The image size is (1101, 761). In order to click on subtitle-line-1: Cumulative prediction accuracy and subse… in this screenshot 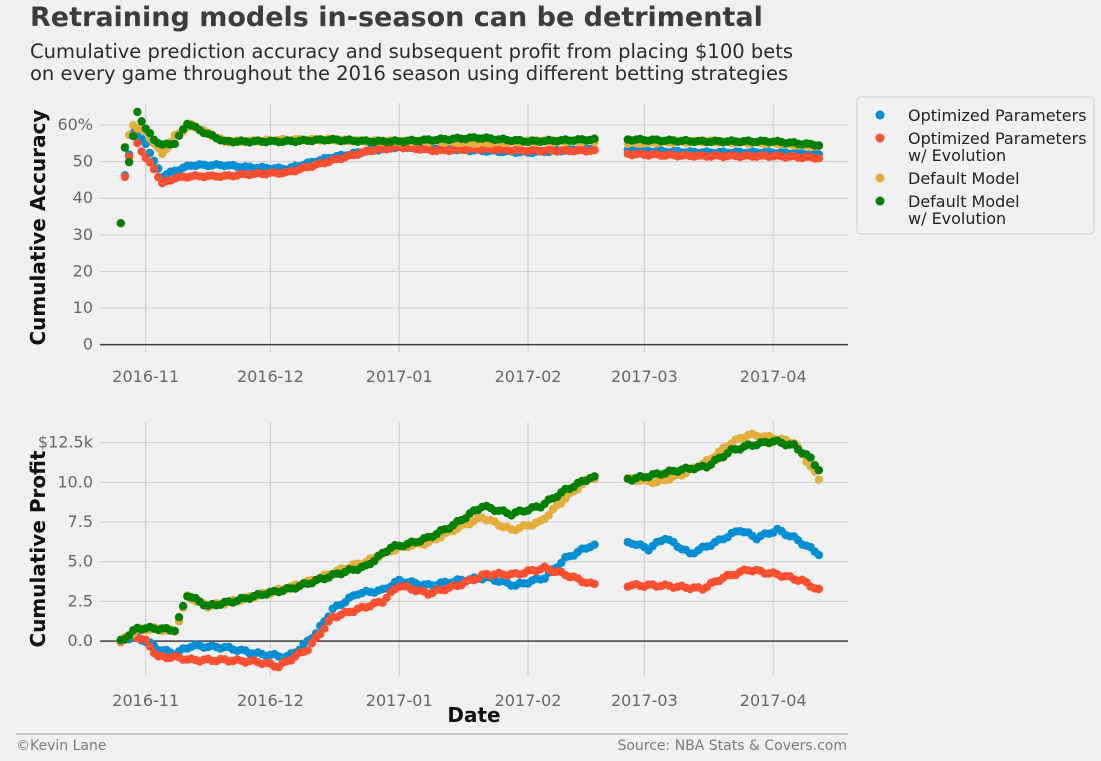, I will do `click(412, 51)`.